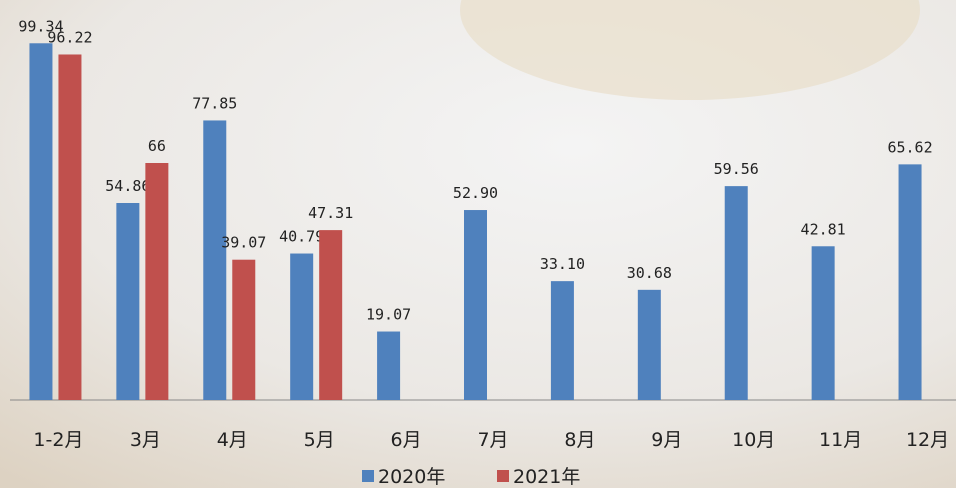 The image size is (956, 488). Describe the element at coordinates (214, 103) in the screenshot. I see `value-label: 77.85` at that location.